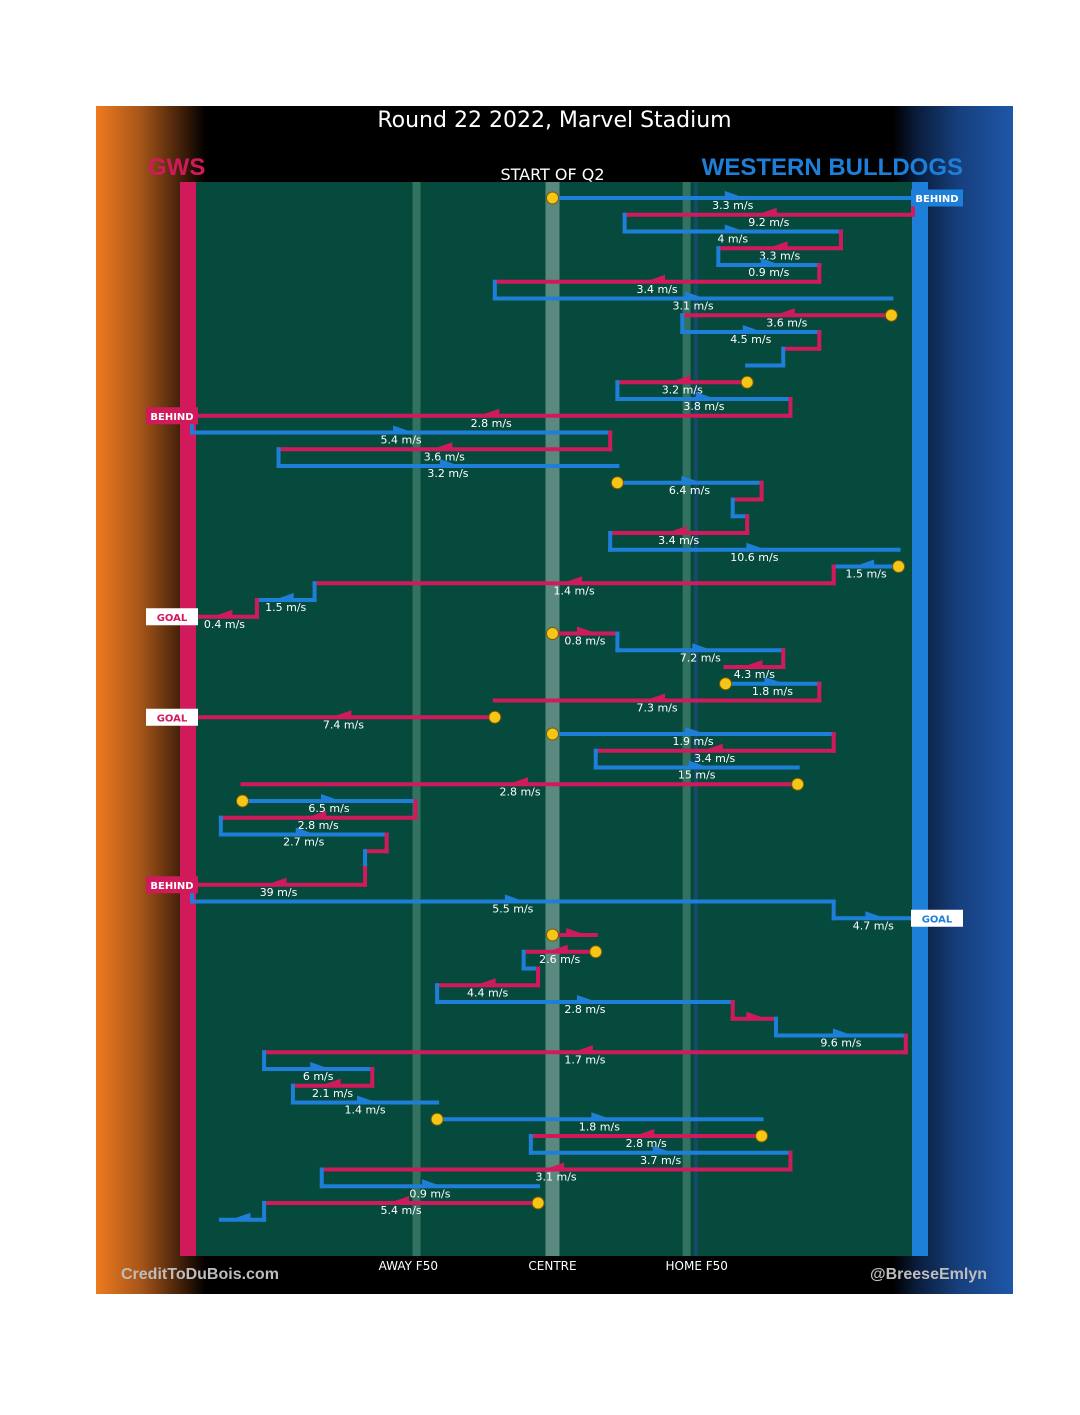 The height and width of the screenshot is (1415, 1080). What do you see at coordinates (832, 167) in the screenshot?
I see `team-right-label: WESTERN BULLDOGS` at bounding box center [832, 167].